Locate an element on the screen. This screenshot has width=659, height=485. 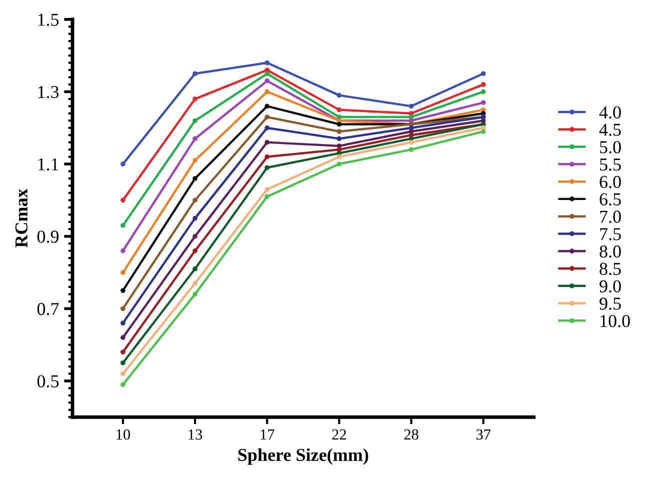
legend-label: 5.0 is located at coordinates (610, 147).